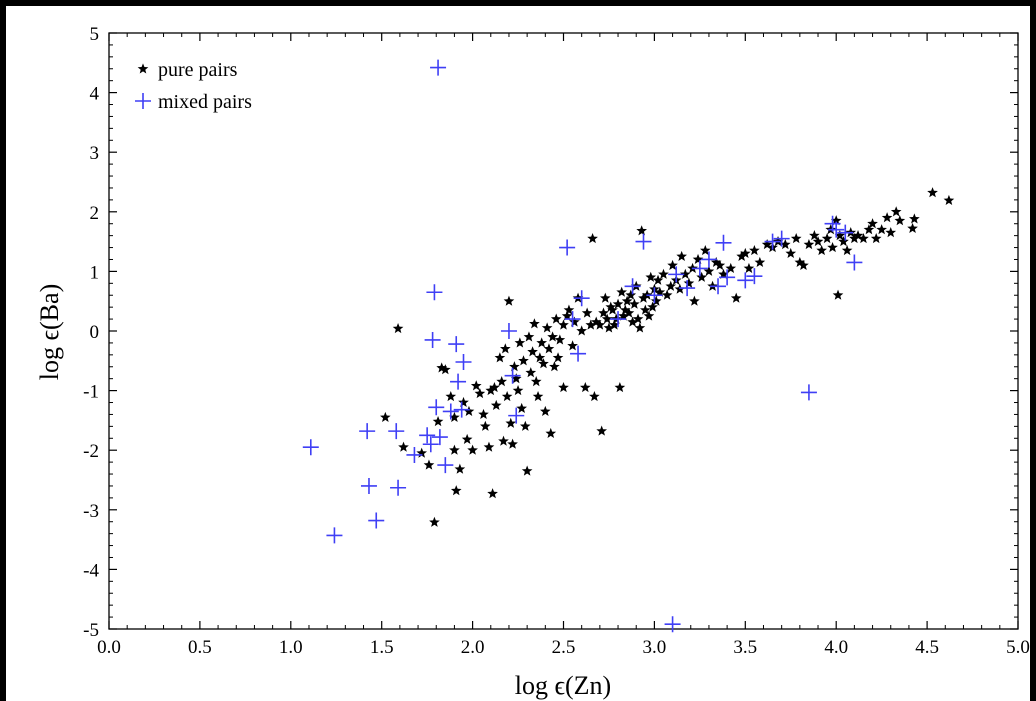 Image resolution: width=1036 pixels, height=701 pixels. What do you see at coordinates (95, 272) in the screenshot?
I see `y-tick-label: 1` at bounding box center [95, 272].